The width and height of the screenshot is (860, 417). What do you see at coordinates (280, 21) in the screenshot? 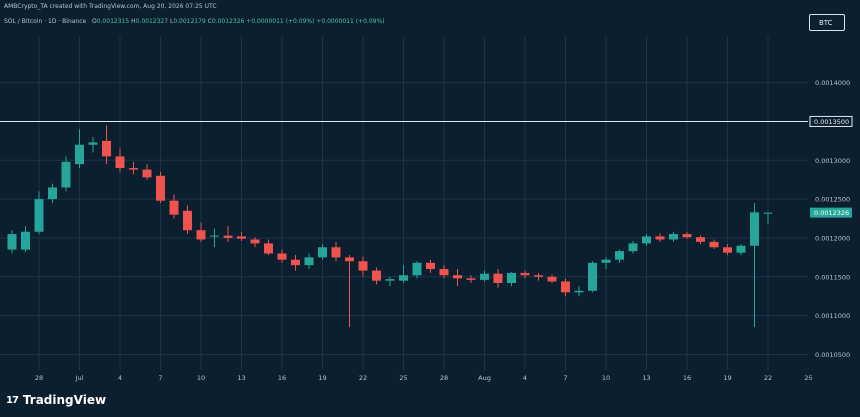
I see `ohlc-change: +0.0000011 (+0.09%)` at bounding box center [280, 21].